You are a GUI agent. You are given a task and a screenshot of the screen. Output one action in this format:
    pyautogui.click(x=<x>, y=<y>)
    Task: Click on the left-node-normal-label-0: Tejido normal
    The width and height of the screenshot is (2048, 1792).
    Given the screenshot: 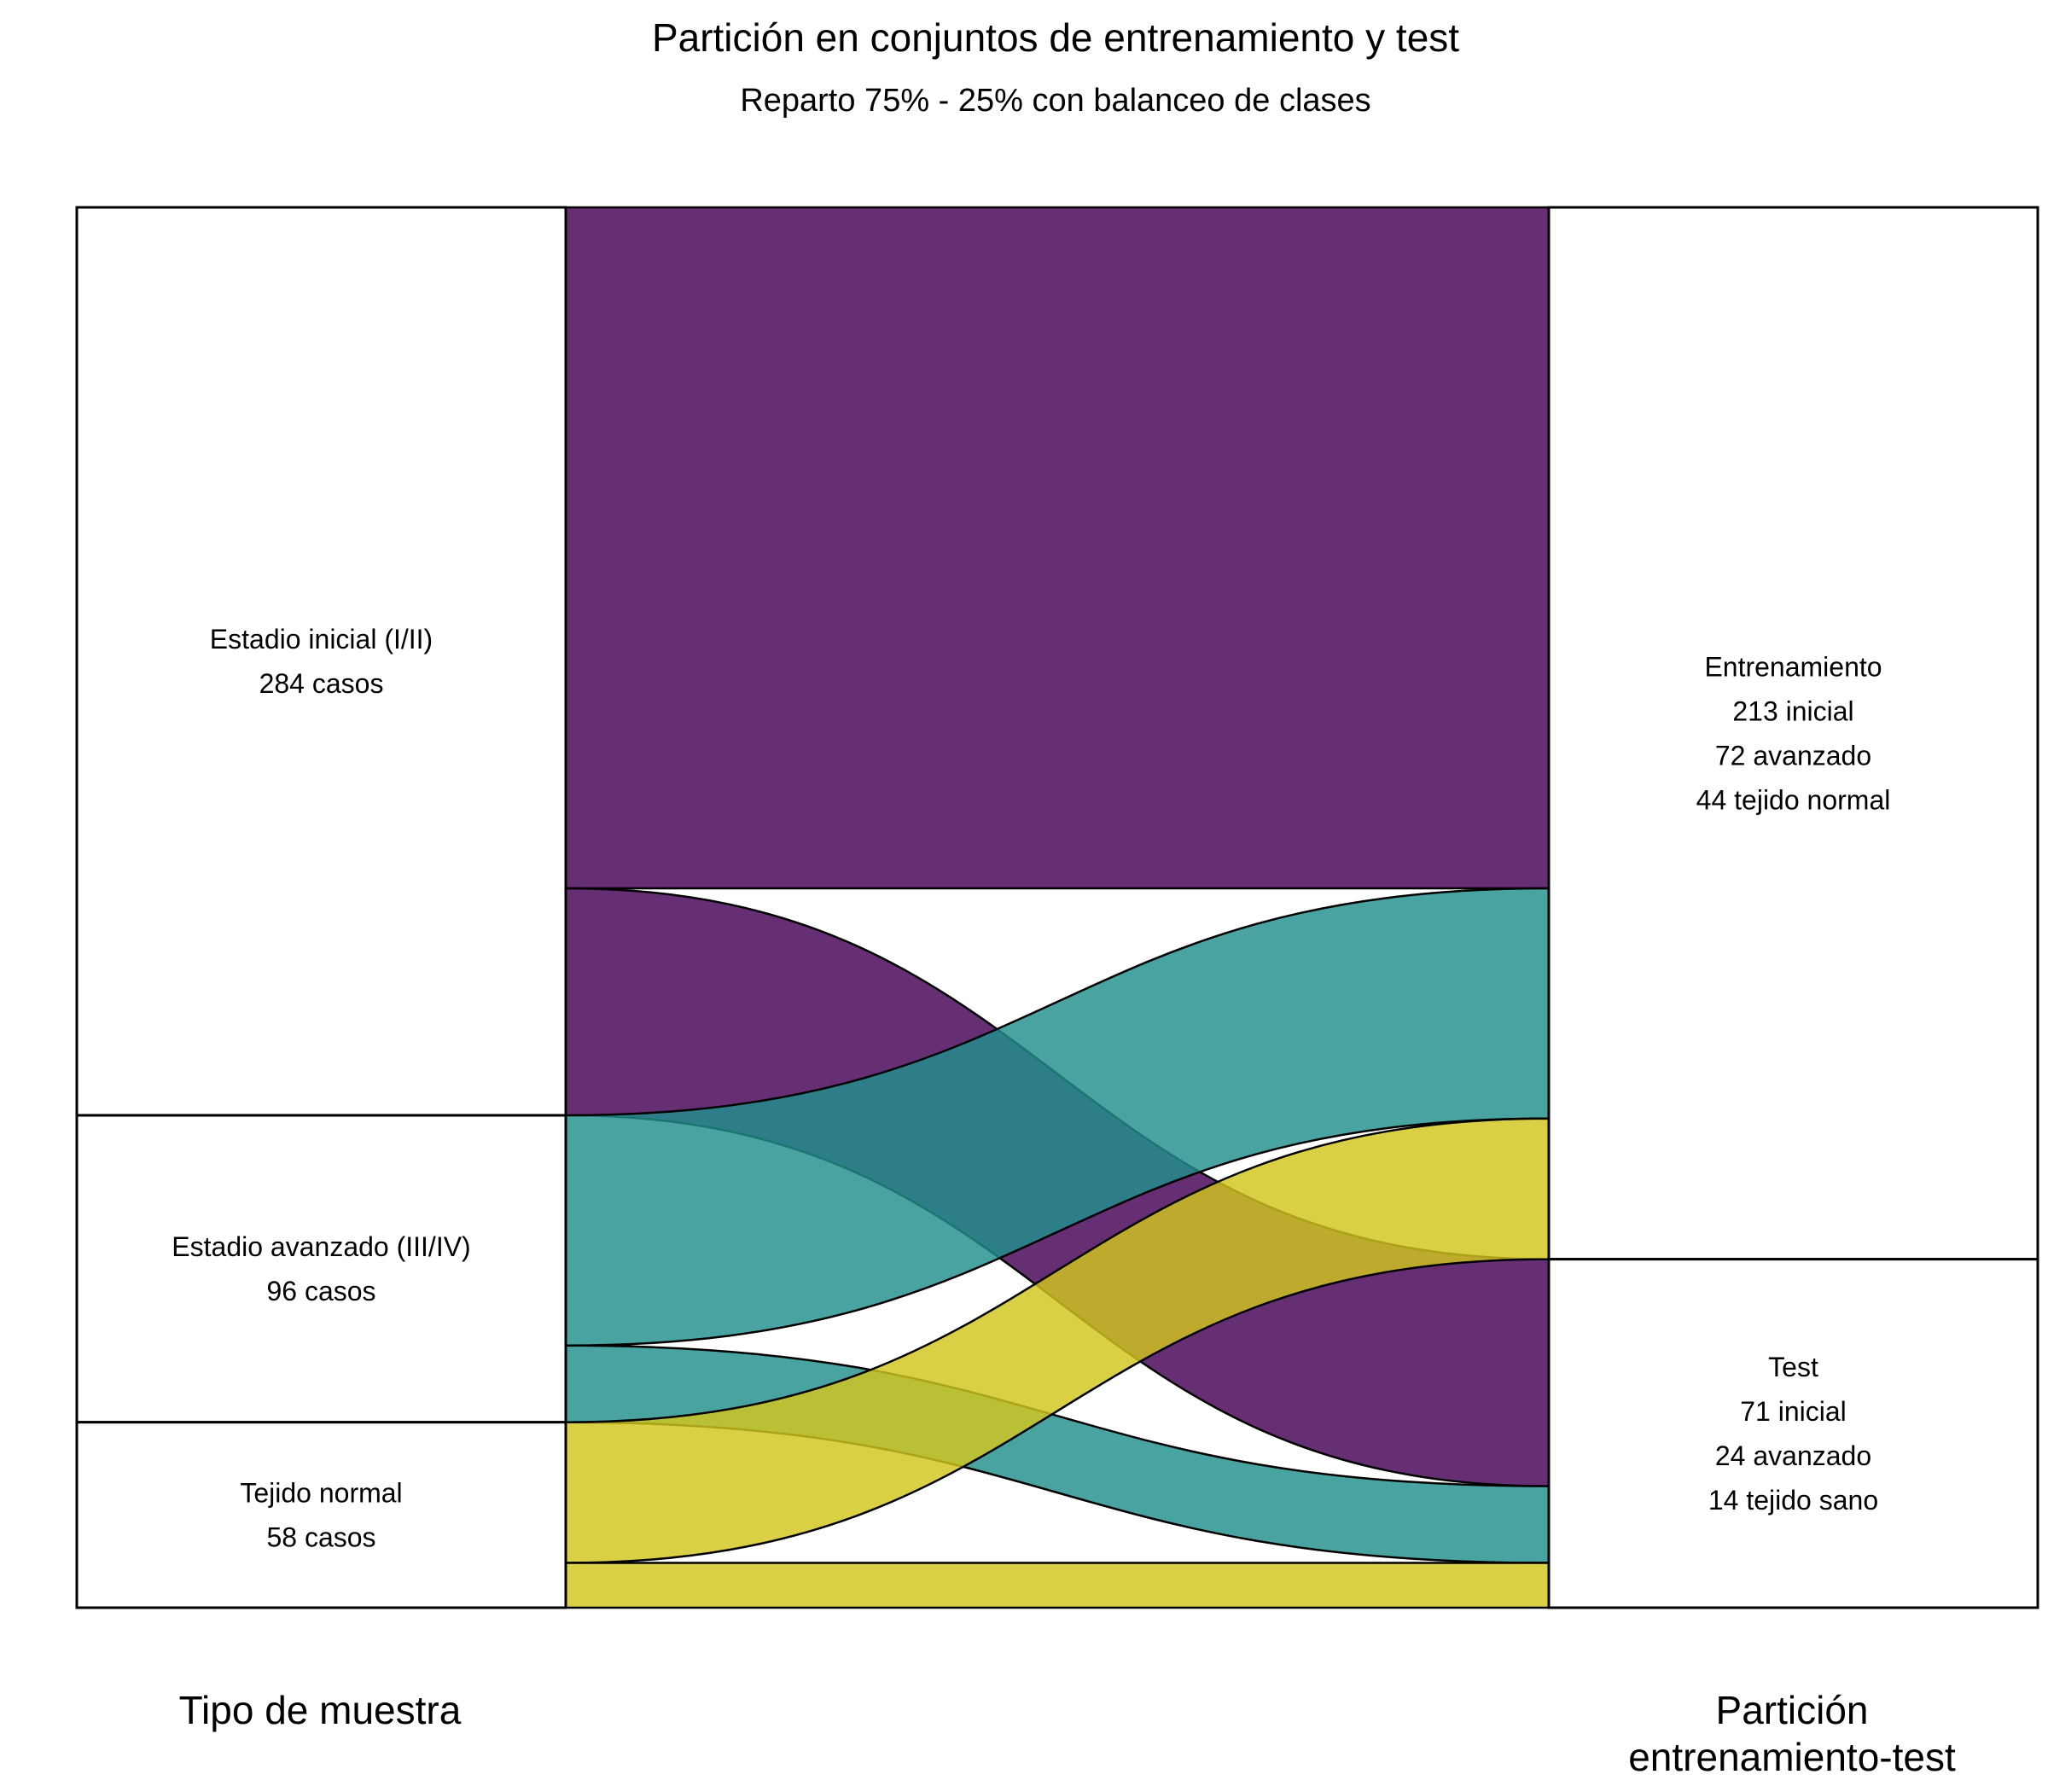 What is the action you would take?
    pyautogui.click(x=321, y=1492)
    